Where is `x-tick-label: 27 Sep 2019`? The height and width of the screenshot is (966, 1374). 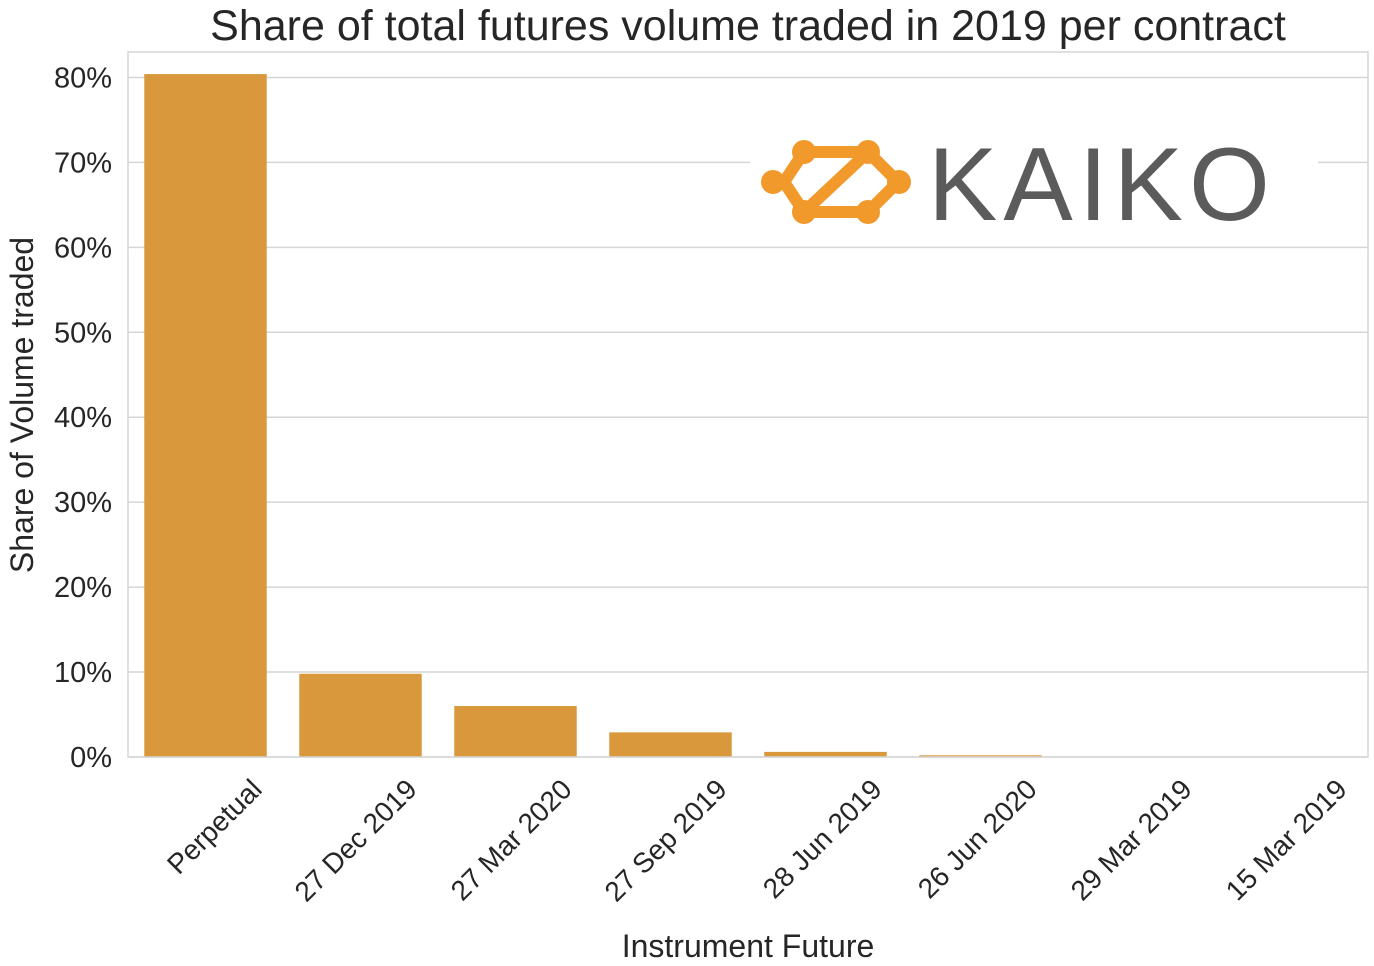
x-tick-label: 27 Sep 2019 is located at coordinates (666, 840).